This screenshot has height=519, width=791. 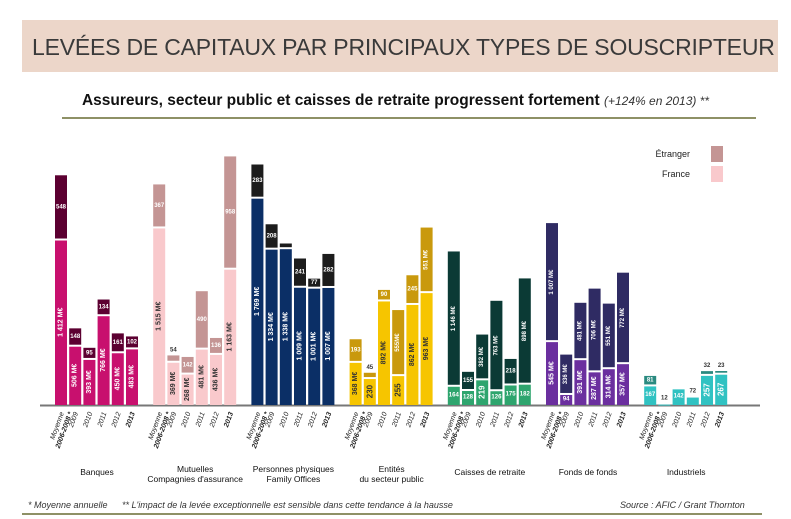 I want to click on group-label: Banques, so click(x=97, y=472).